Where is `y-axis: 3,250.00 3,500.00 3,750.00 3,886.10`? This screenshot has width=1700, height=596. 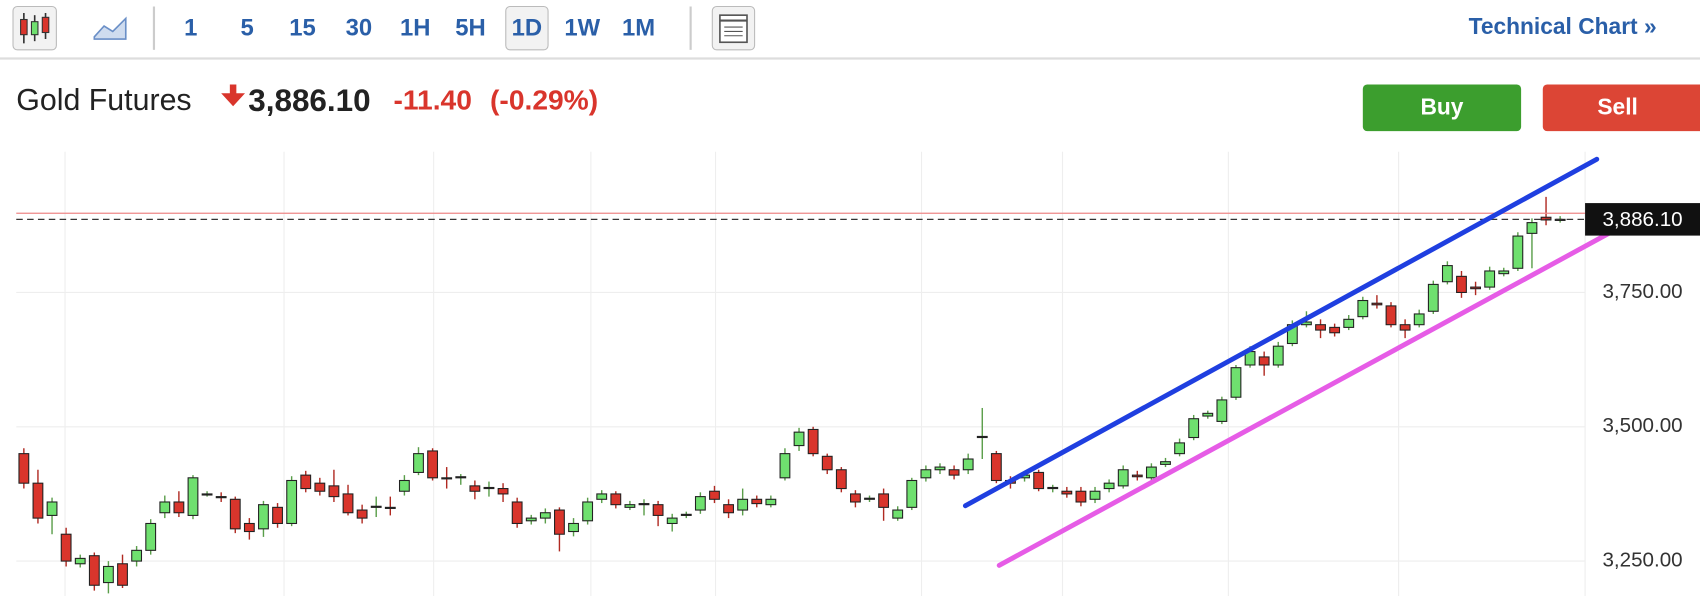
y-axis: 3,250.00 3,500.00 3,750.00 3,886.10 is located at coordinates (1642, 387).